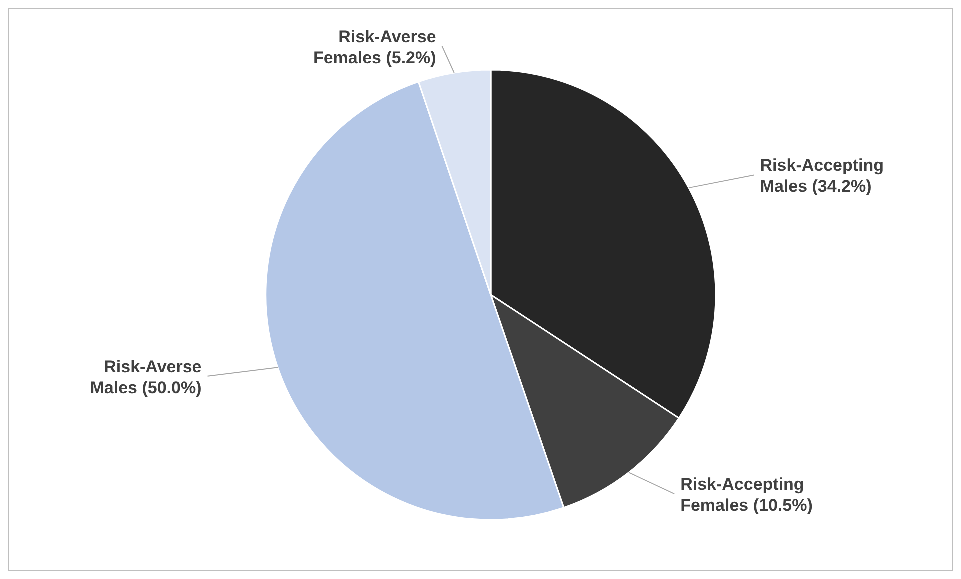  Describe the element at coordinates (822, 176) in the screenshot. I see `slice-label: Risk-Accepting Males (34.2%)` at that location.